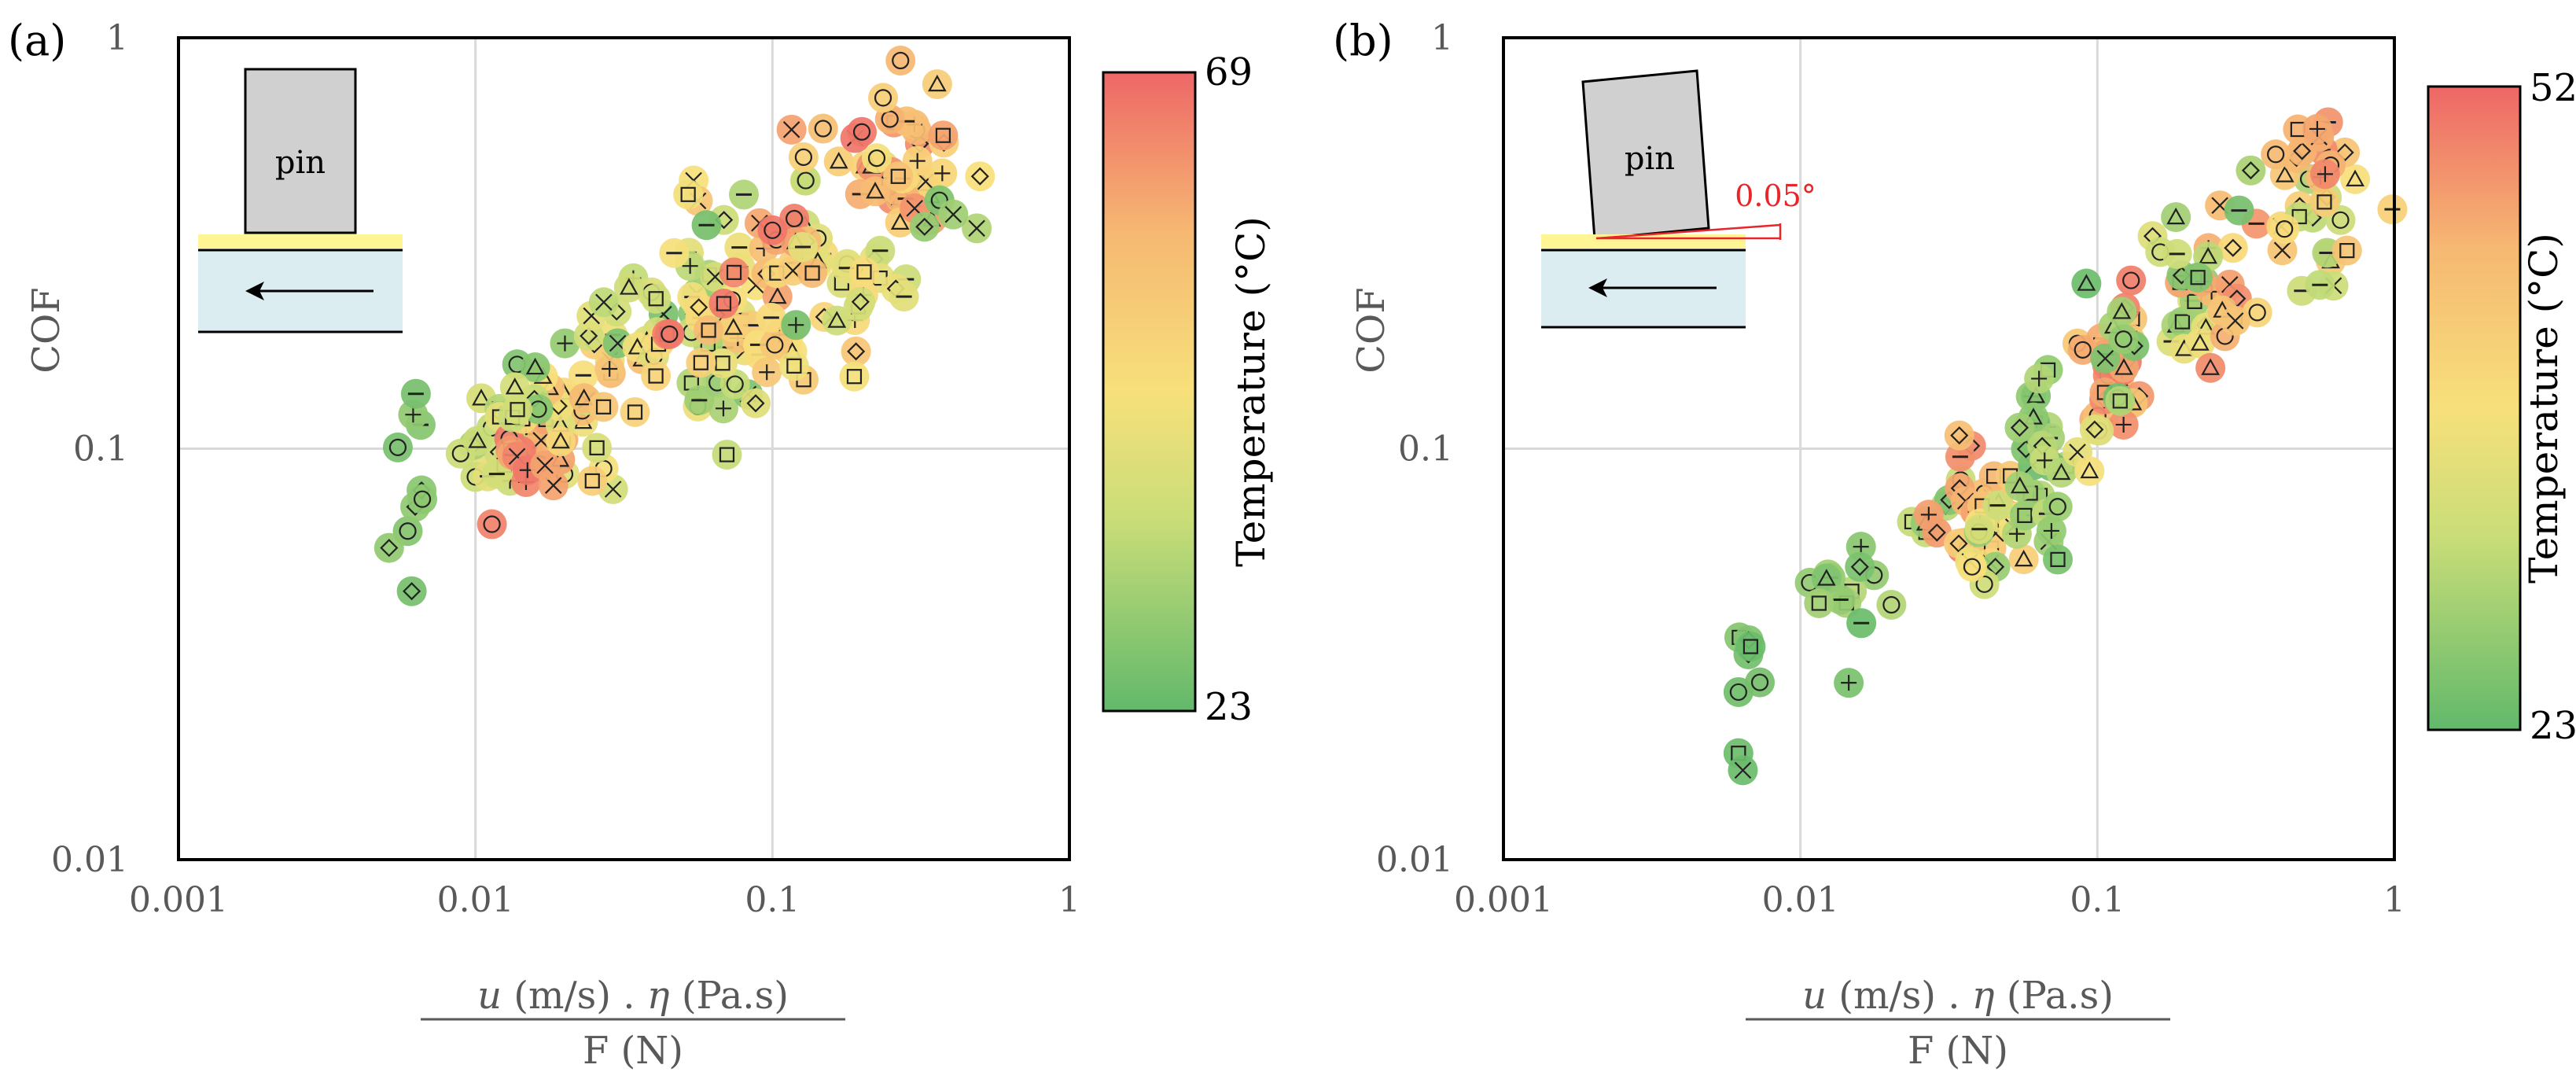 The image size is (2576, 1083). I want to click on colorbar-max-label: 52, so click(2553, 88).